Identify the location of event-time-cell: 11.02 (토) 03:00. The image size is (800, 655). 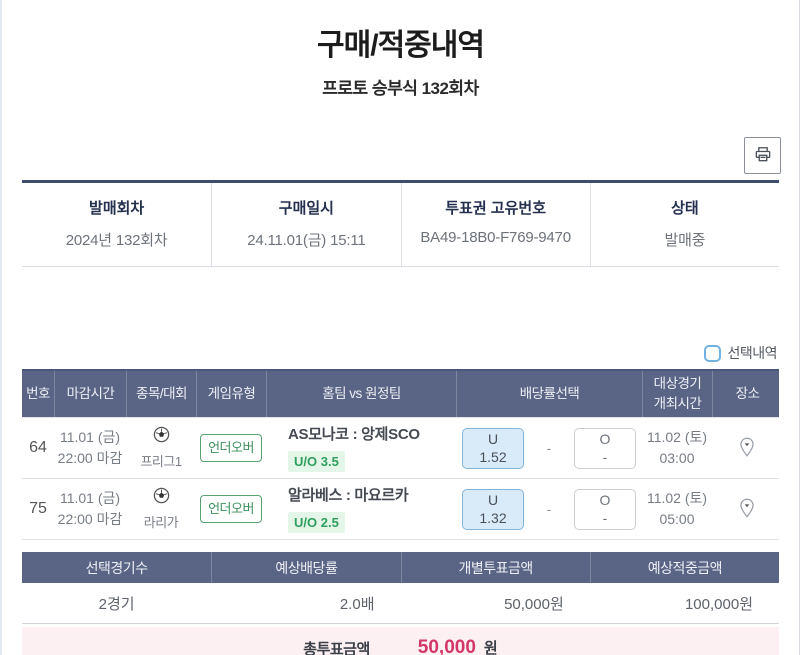
(677, 448).